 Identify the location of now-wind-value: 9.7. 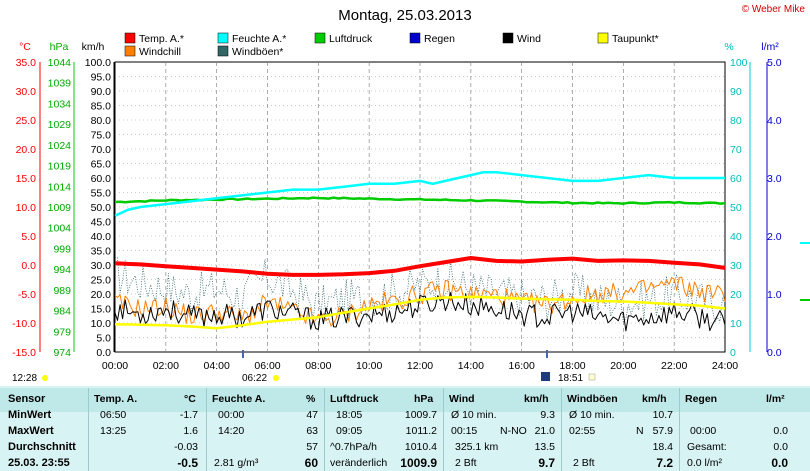
(546, 463).